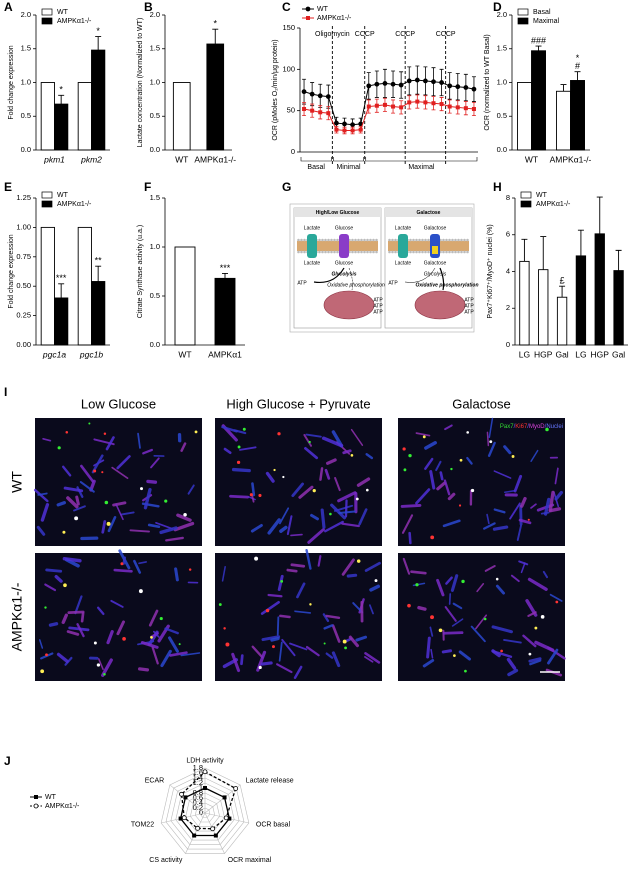 Image resolution: width=642 pixels, height=887 pixels. What do you see at coordinates (288, 27) in the screenshot?
I see `y-tick-label: 150` at bounding box center [288, 27].